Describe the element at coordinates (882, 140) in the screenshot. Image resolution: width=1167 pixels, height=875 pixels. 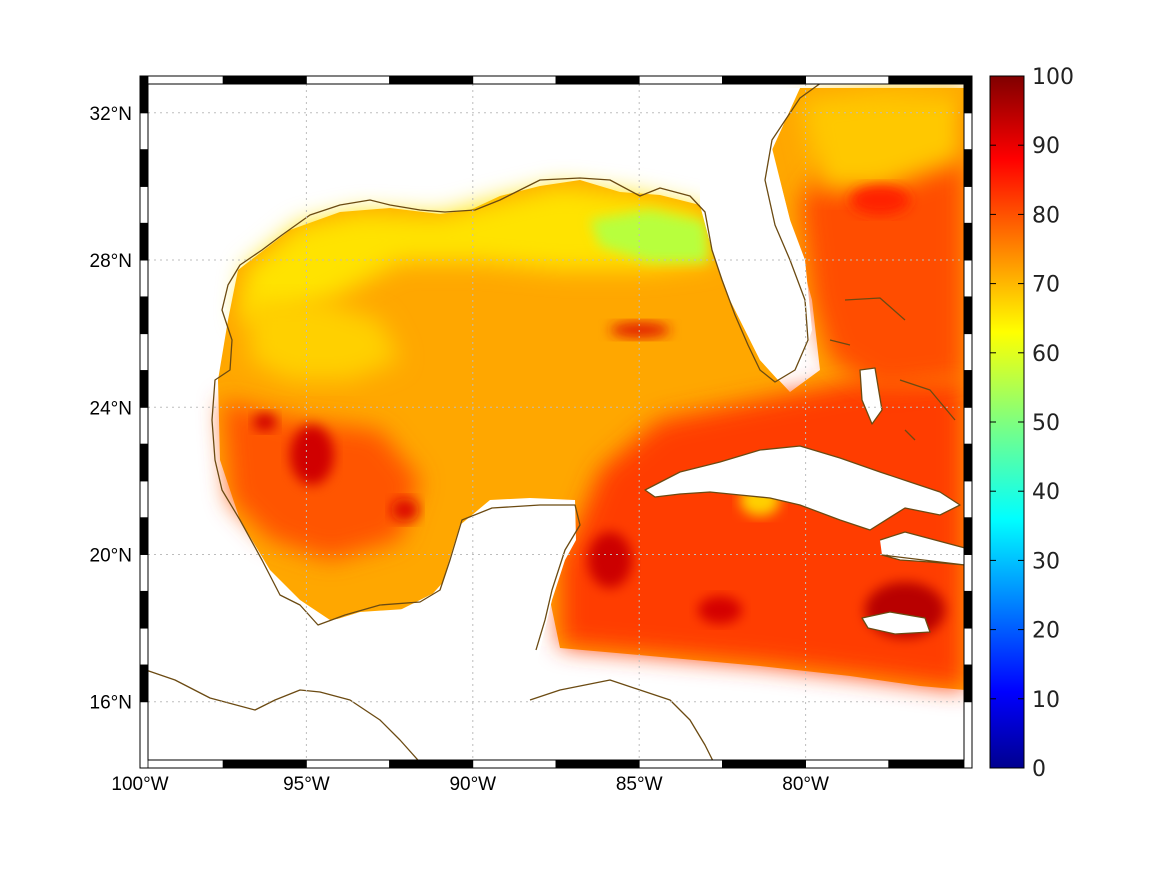
I see `atlantic-yellow` at that location.